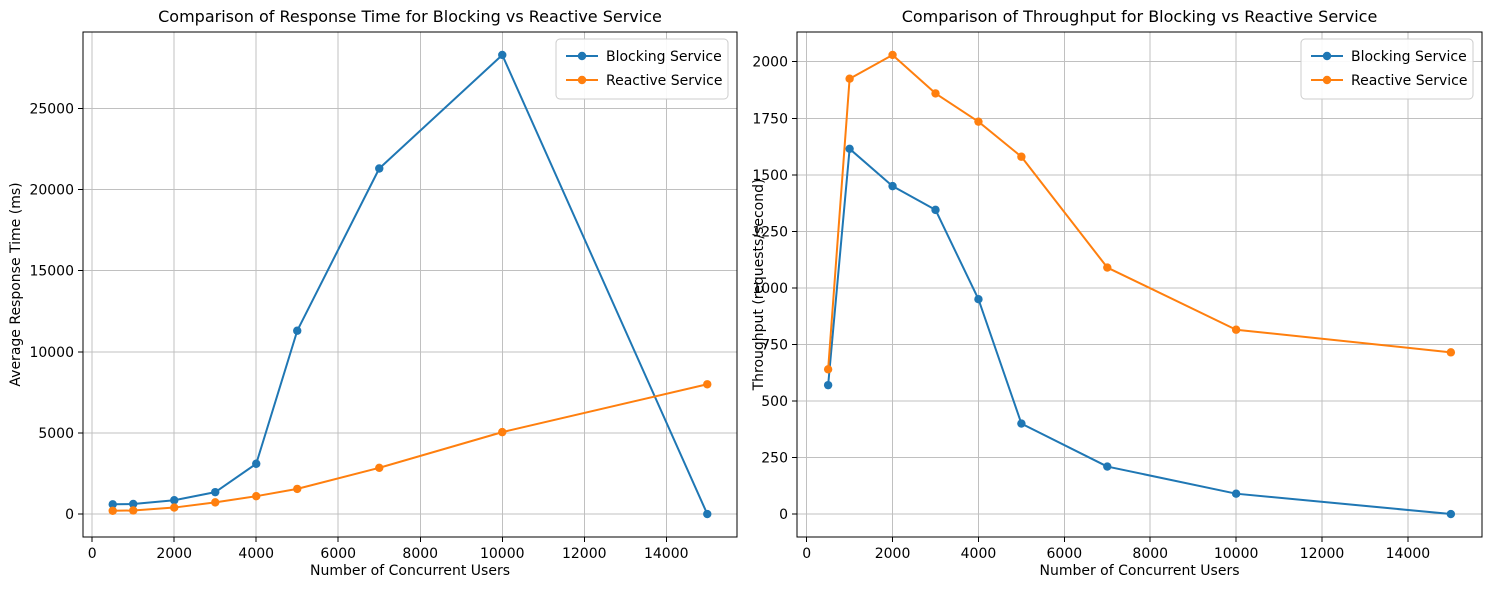 The width and height of the screenshot is (1490, 594). I want to click on y-tick-label: 25000, so click(51, 109).